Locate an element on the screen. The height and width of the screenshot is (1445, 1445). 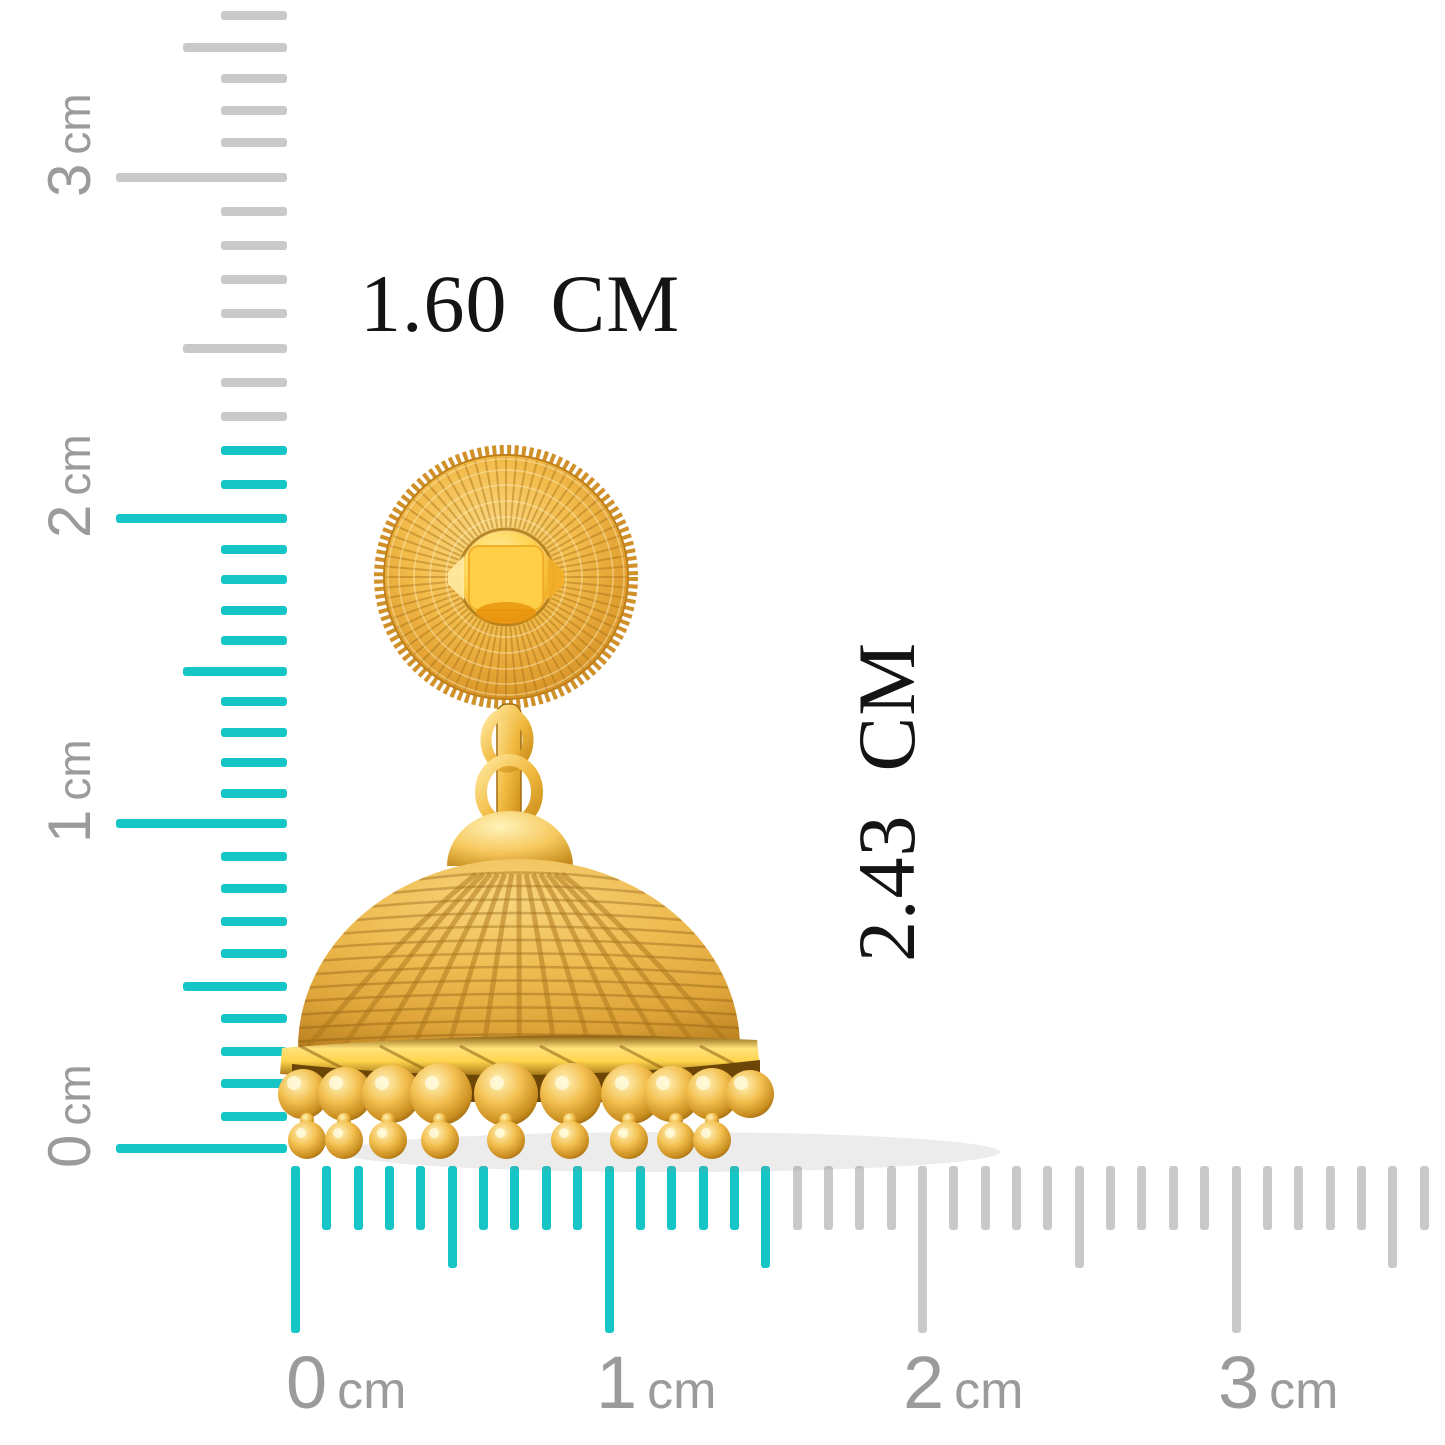
dome-coil-row is located at coordinates (519, 876).